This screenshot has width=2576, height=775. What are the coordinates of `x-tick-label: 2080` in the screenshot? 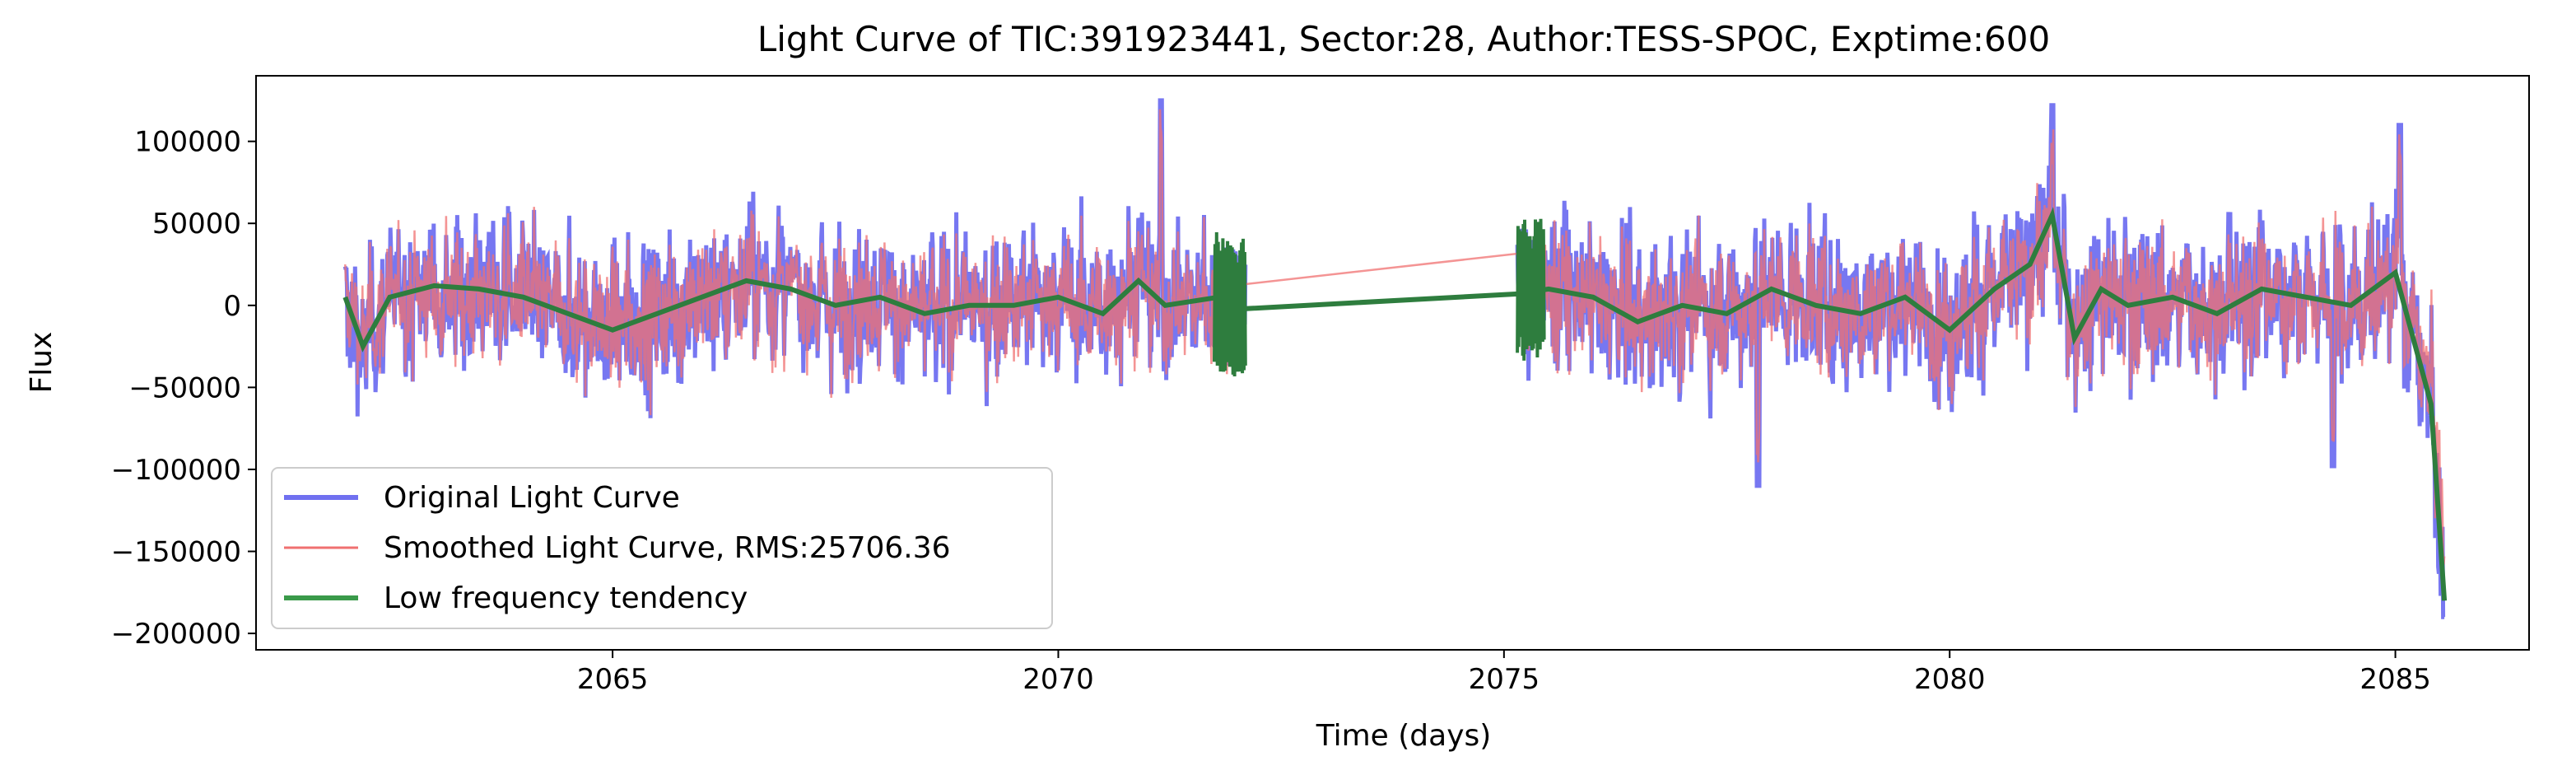 It's located at (1950, 679).